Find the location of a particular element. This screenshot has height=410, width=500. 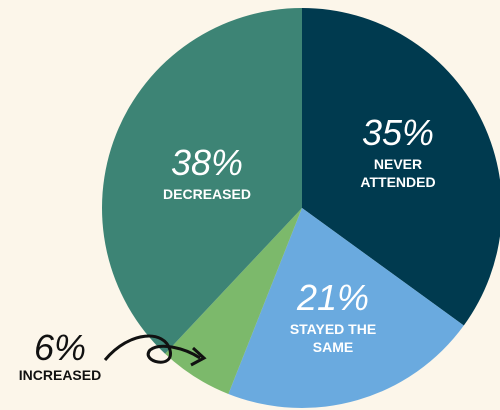

category-label: DECREASED is located at coordinates (207, 194).